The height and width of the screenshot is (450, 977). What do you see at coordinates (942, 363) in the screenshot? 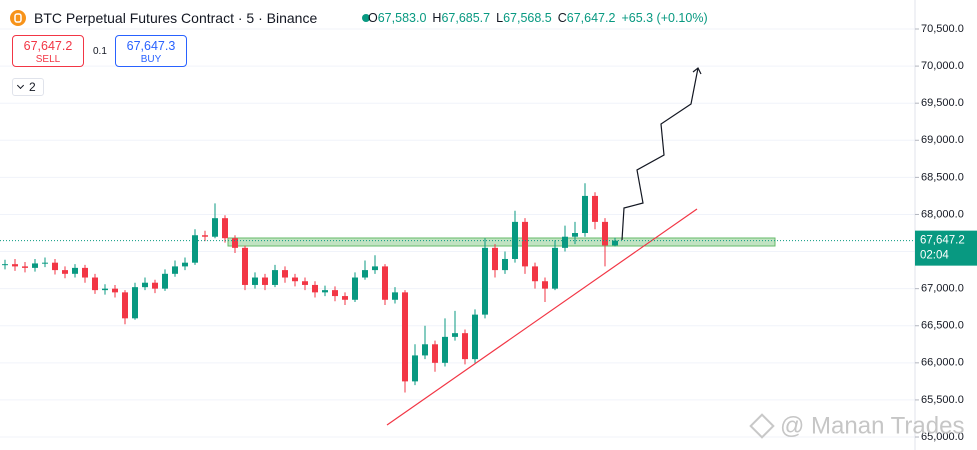
I see `y-tick-label: 66,000.0` at bounding box center [942, 363].